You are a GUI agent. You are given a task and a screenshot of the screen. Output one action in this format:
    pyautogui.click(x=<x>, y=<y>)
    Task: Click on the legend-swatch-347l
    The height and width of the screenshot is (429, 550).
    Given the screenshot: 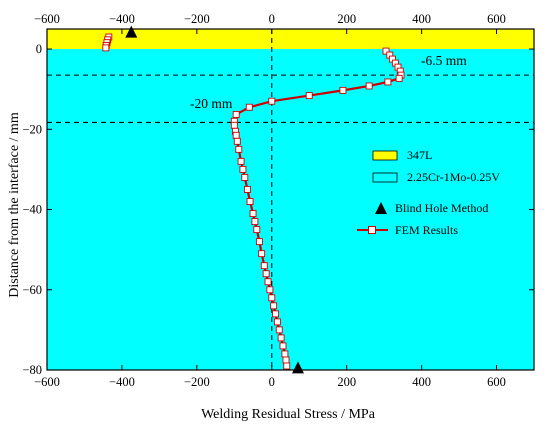 What is the action you would take?
    pyautogui.click(x=385, y=155)
    